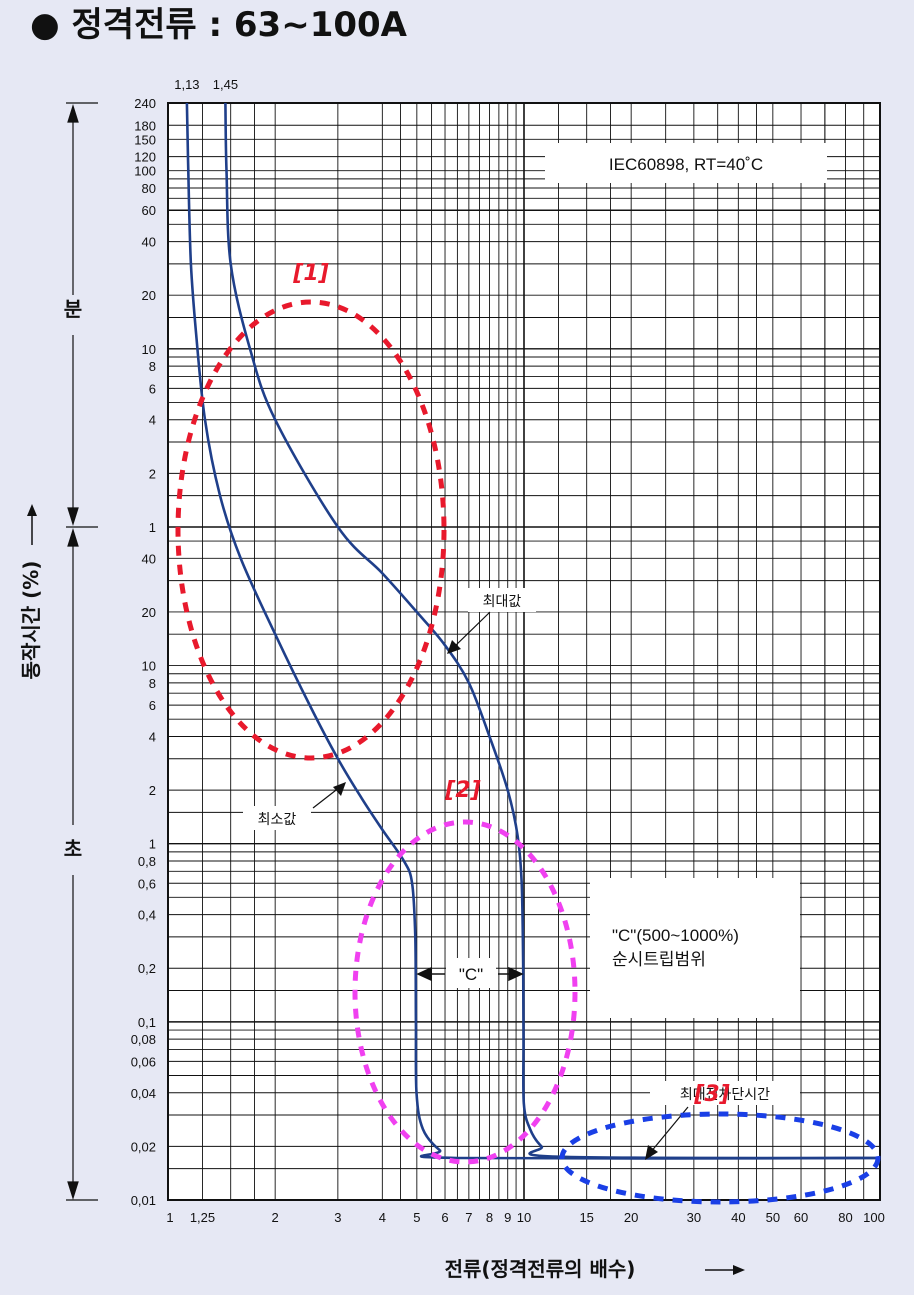 The width and height of the screenshot is (914, 1295). Describe the element at coordinates (465, 992) in the screenshot. I see `marker-2-ellipse` at that location.